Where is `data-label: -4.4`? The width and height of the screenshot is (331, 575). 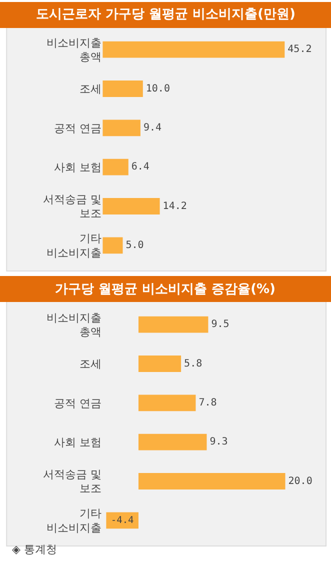
data-label: -4.4 is located at coordinates (122, 520).